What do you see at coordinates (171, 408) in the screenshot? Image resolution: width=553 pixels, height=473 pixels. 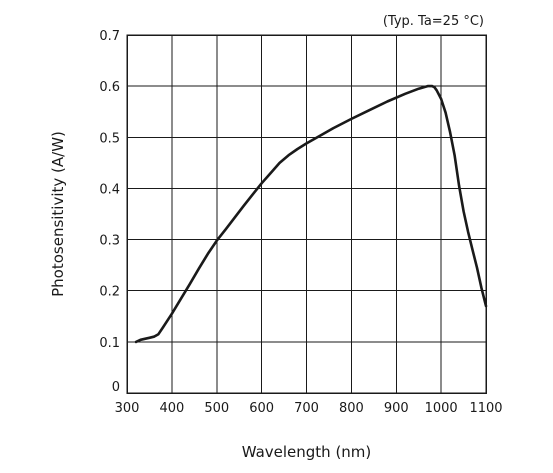 I see `x-tick-label: 400` at bounding box center [171, 408].